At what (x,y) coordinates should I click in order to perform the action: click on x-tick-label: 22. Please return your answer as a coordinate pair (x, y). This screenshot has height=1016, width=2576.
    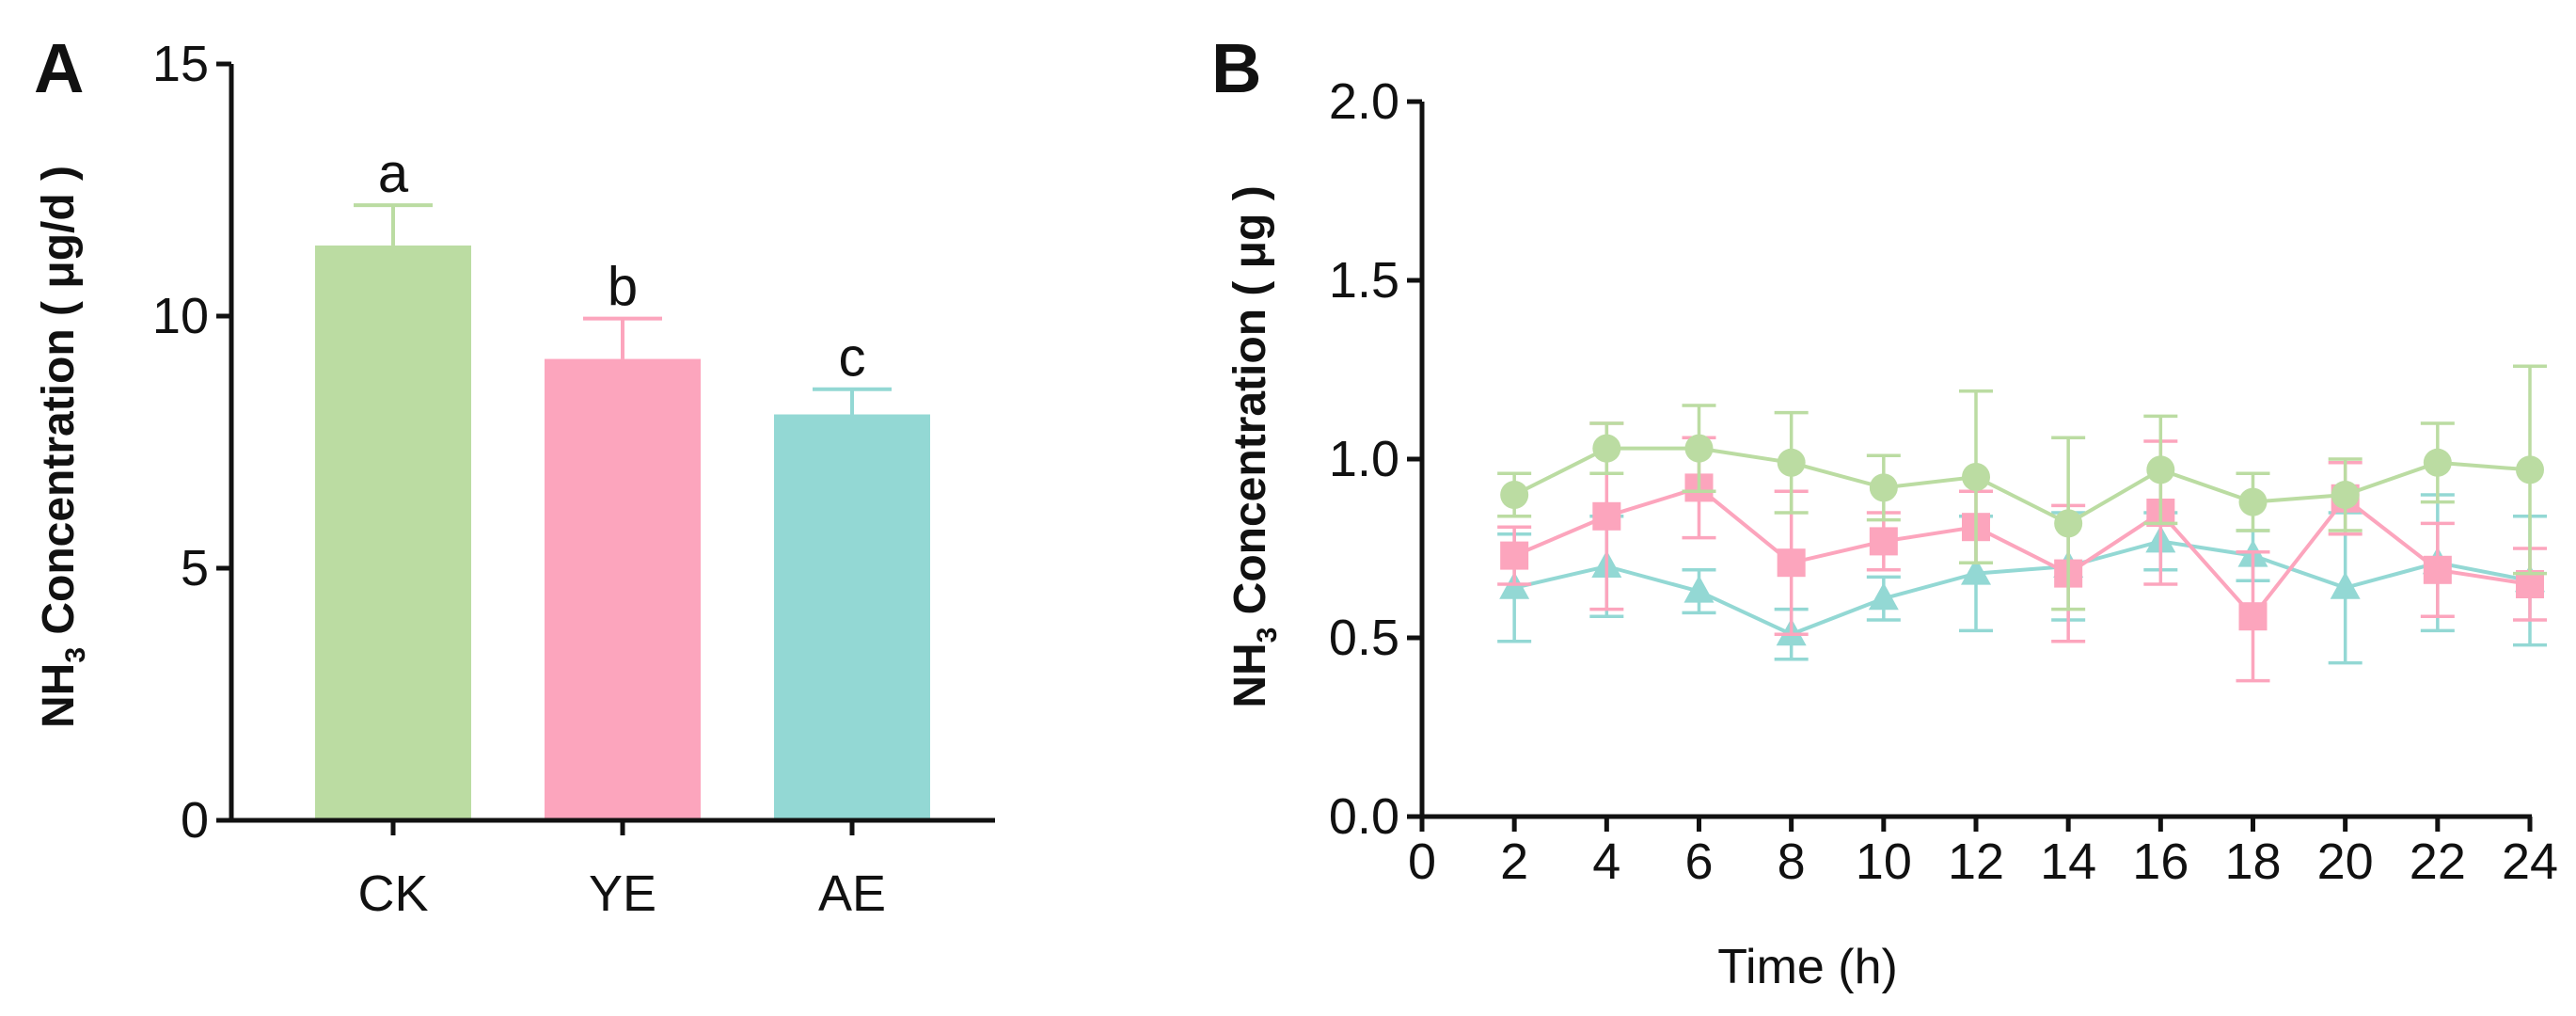
    Looking at the image, I should click on (2438, 862).